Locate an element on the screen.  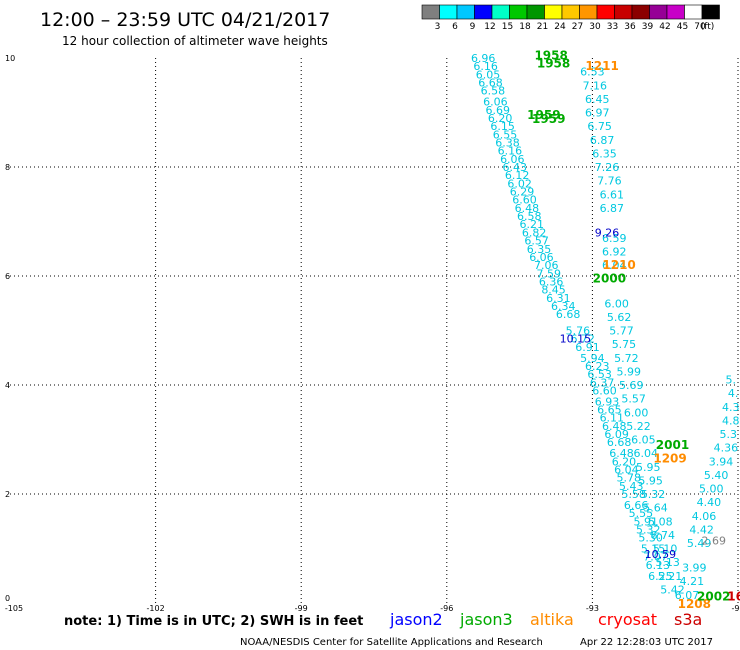
colorbar-label: 21 is located at coordinates (542, 27).